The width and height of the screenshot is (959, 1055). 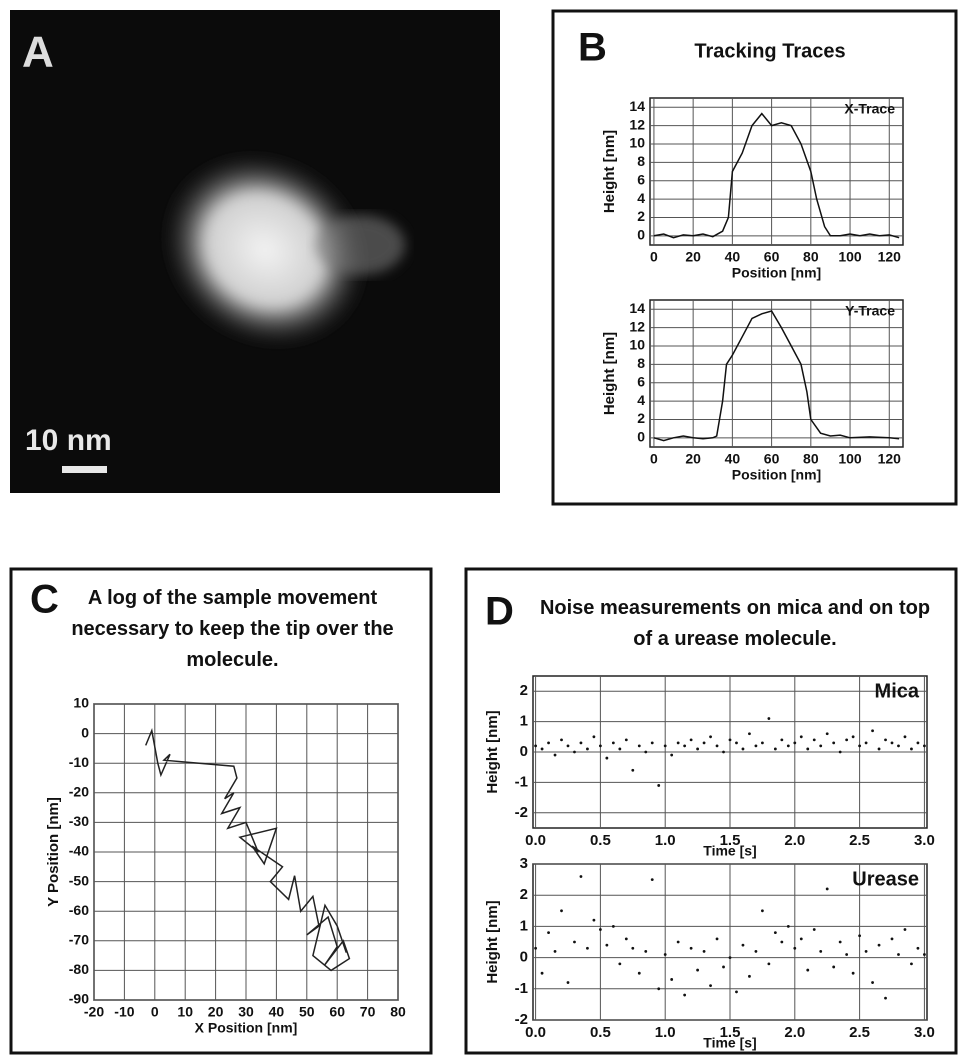 What do you see at coordinates (859, 1032) in the screenshot?
I see `x-tick-label: 2.5` at bounding box center [859, 1032].